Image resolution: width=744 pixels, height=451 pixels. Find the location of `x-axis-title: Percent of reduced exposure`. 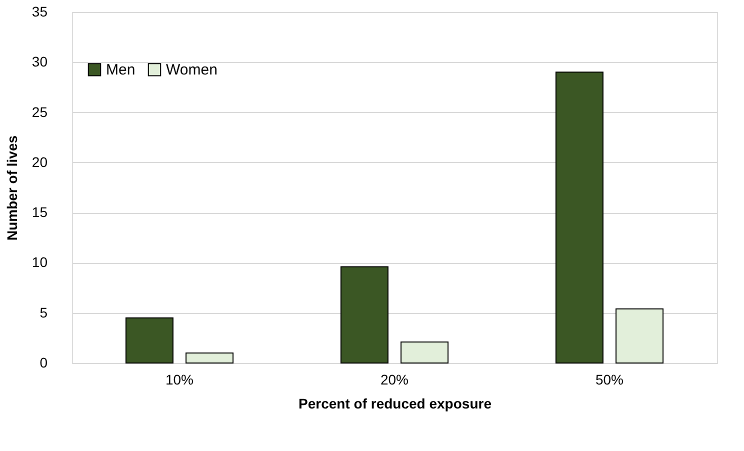

x-axis-title: Percent of reduced exposure is located at coordinates (395, 404).